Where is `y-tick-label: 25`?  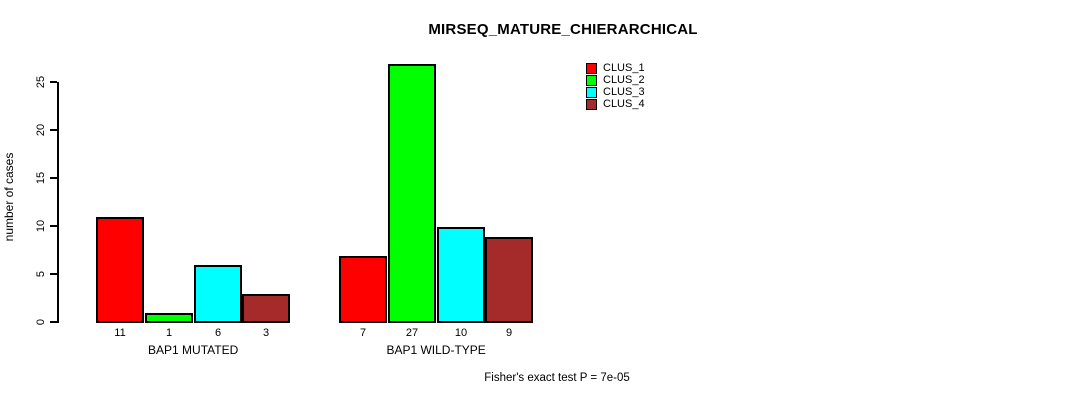 y-tick-label: 25 is located at coordinates (41, 82).